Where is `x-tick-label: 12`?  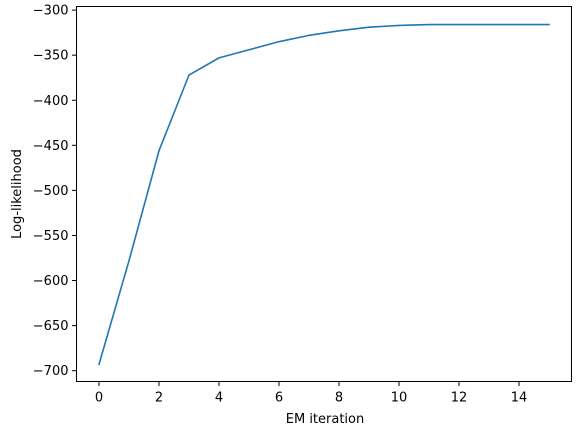 x-tick-label: 12 is located at coordinates (459, 398).